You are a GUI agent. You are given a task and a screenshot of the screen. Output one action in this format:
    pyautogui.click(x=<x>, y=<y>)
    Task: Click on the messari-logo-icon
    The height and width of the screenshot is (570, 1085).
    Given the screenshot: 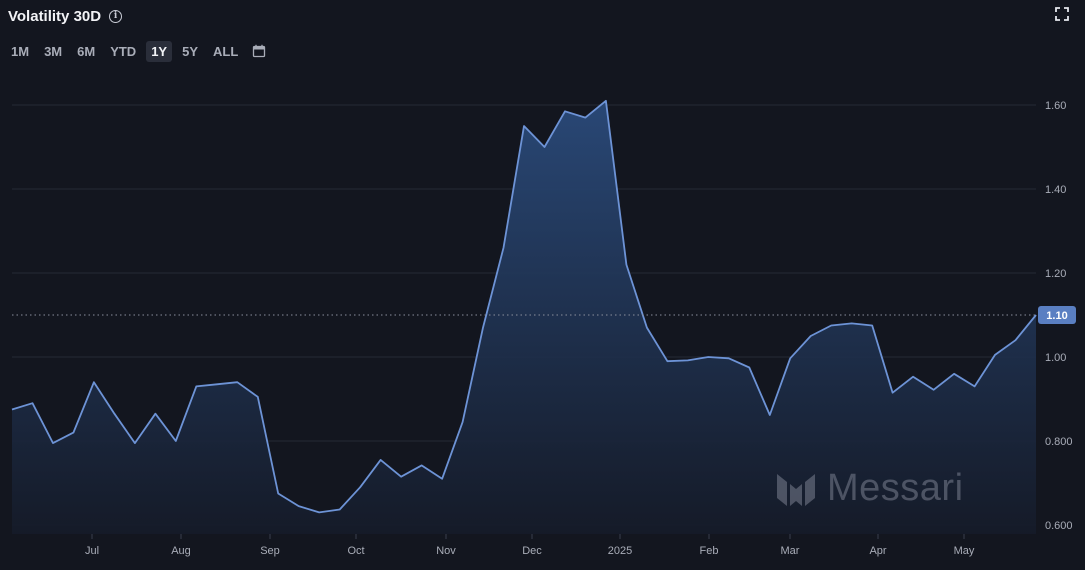 What is the action you would take?
    pyautogui.click(x=796, y=490)
    